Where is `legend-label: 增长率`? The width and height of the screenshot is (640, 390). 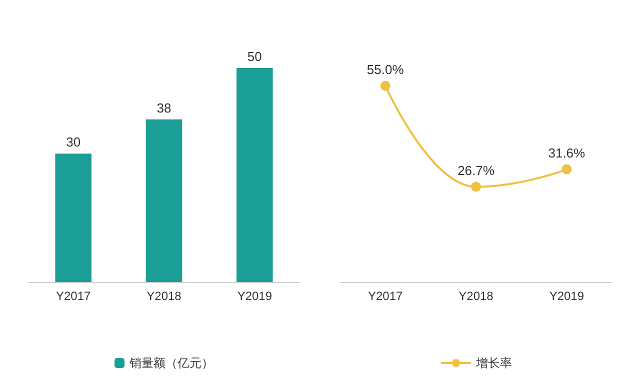 legend-label: 增长率 is located at coordinates (493, 363).